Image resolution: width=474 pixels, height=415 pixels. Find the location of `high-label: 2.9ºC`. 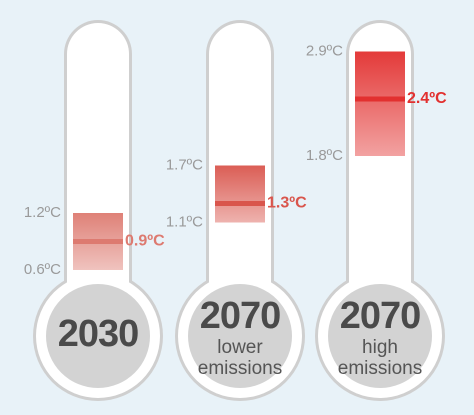

high-label: 2.9ºC is located at coordinates (324, 50).